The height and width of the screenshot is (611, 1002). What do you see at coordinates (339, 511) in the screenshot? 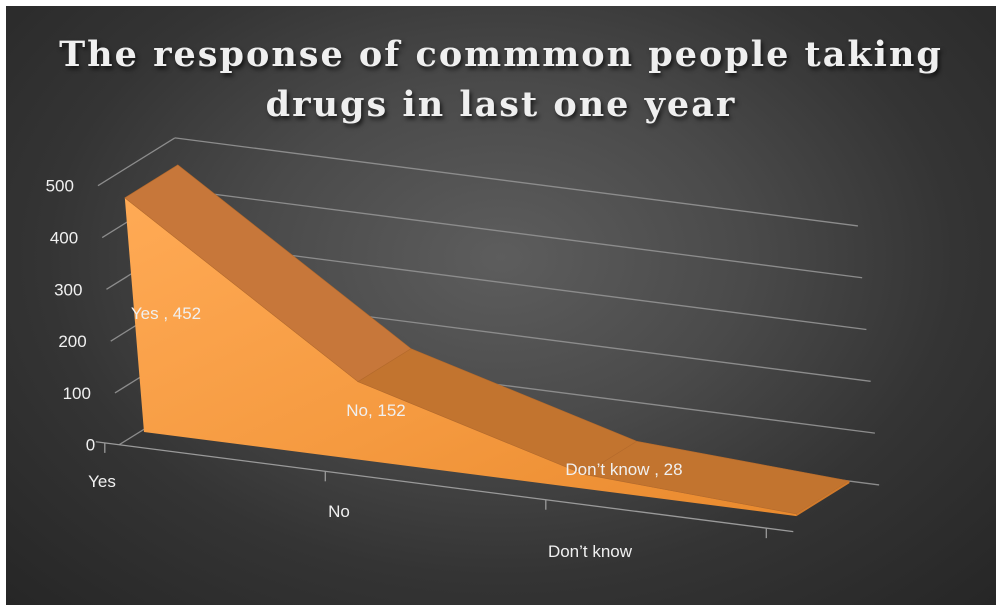
I see `x-tick-label: No` at bounding box center [339, 511].